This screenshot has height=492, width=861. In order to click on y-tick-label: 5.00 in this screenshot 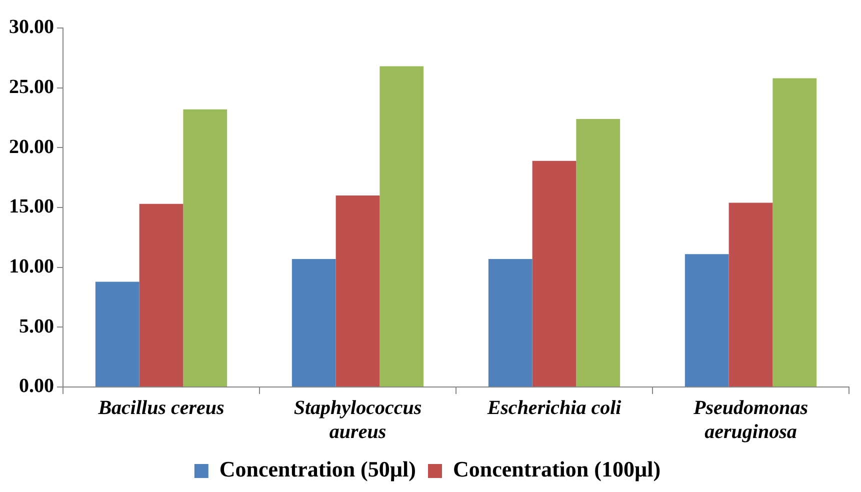, I will do `click(36, 326)`.